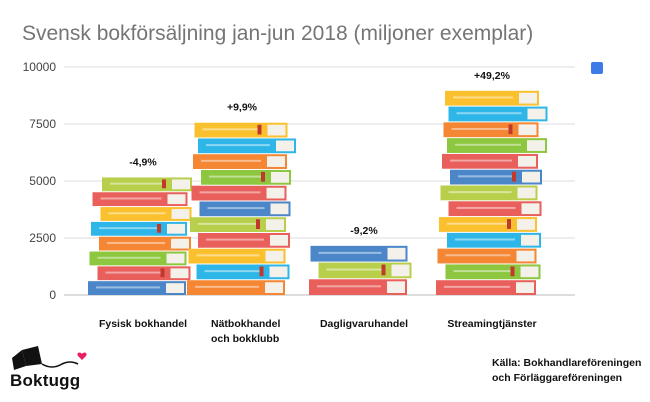  What do you see at coordinates (52, 295) in the screenshot?
I see `y-tick-label: 0` at bounding box center [52, 295].